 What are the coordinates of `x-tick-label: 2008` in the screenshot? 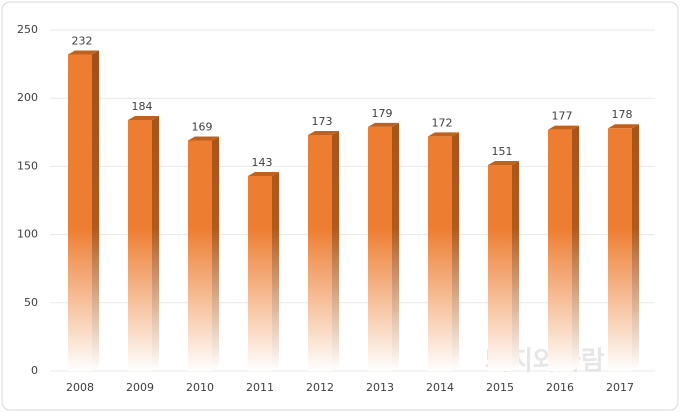 It's located at (80, 387).